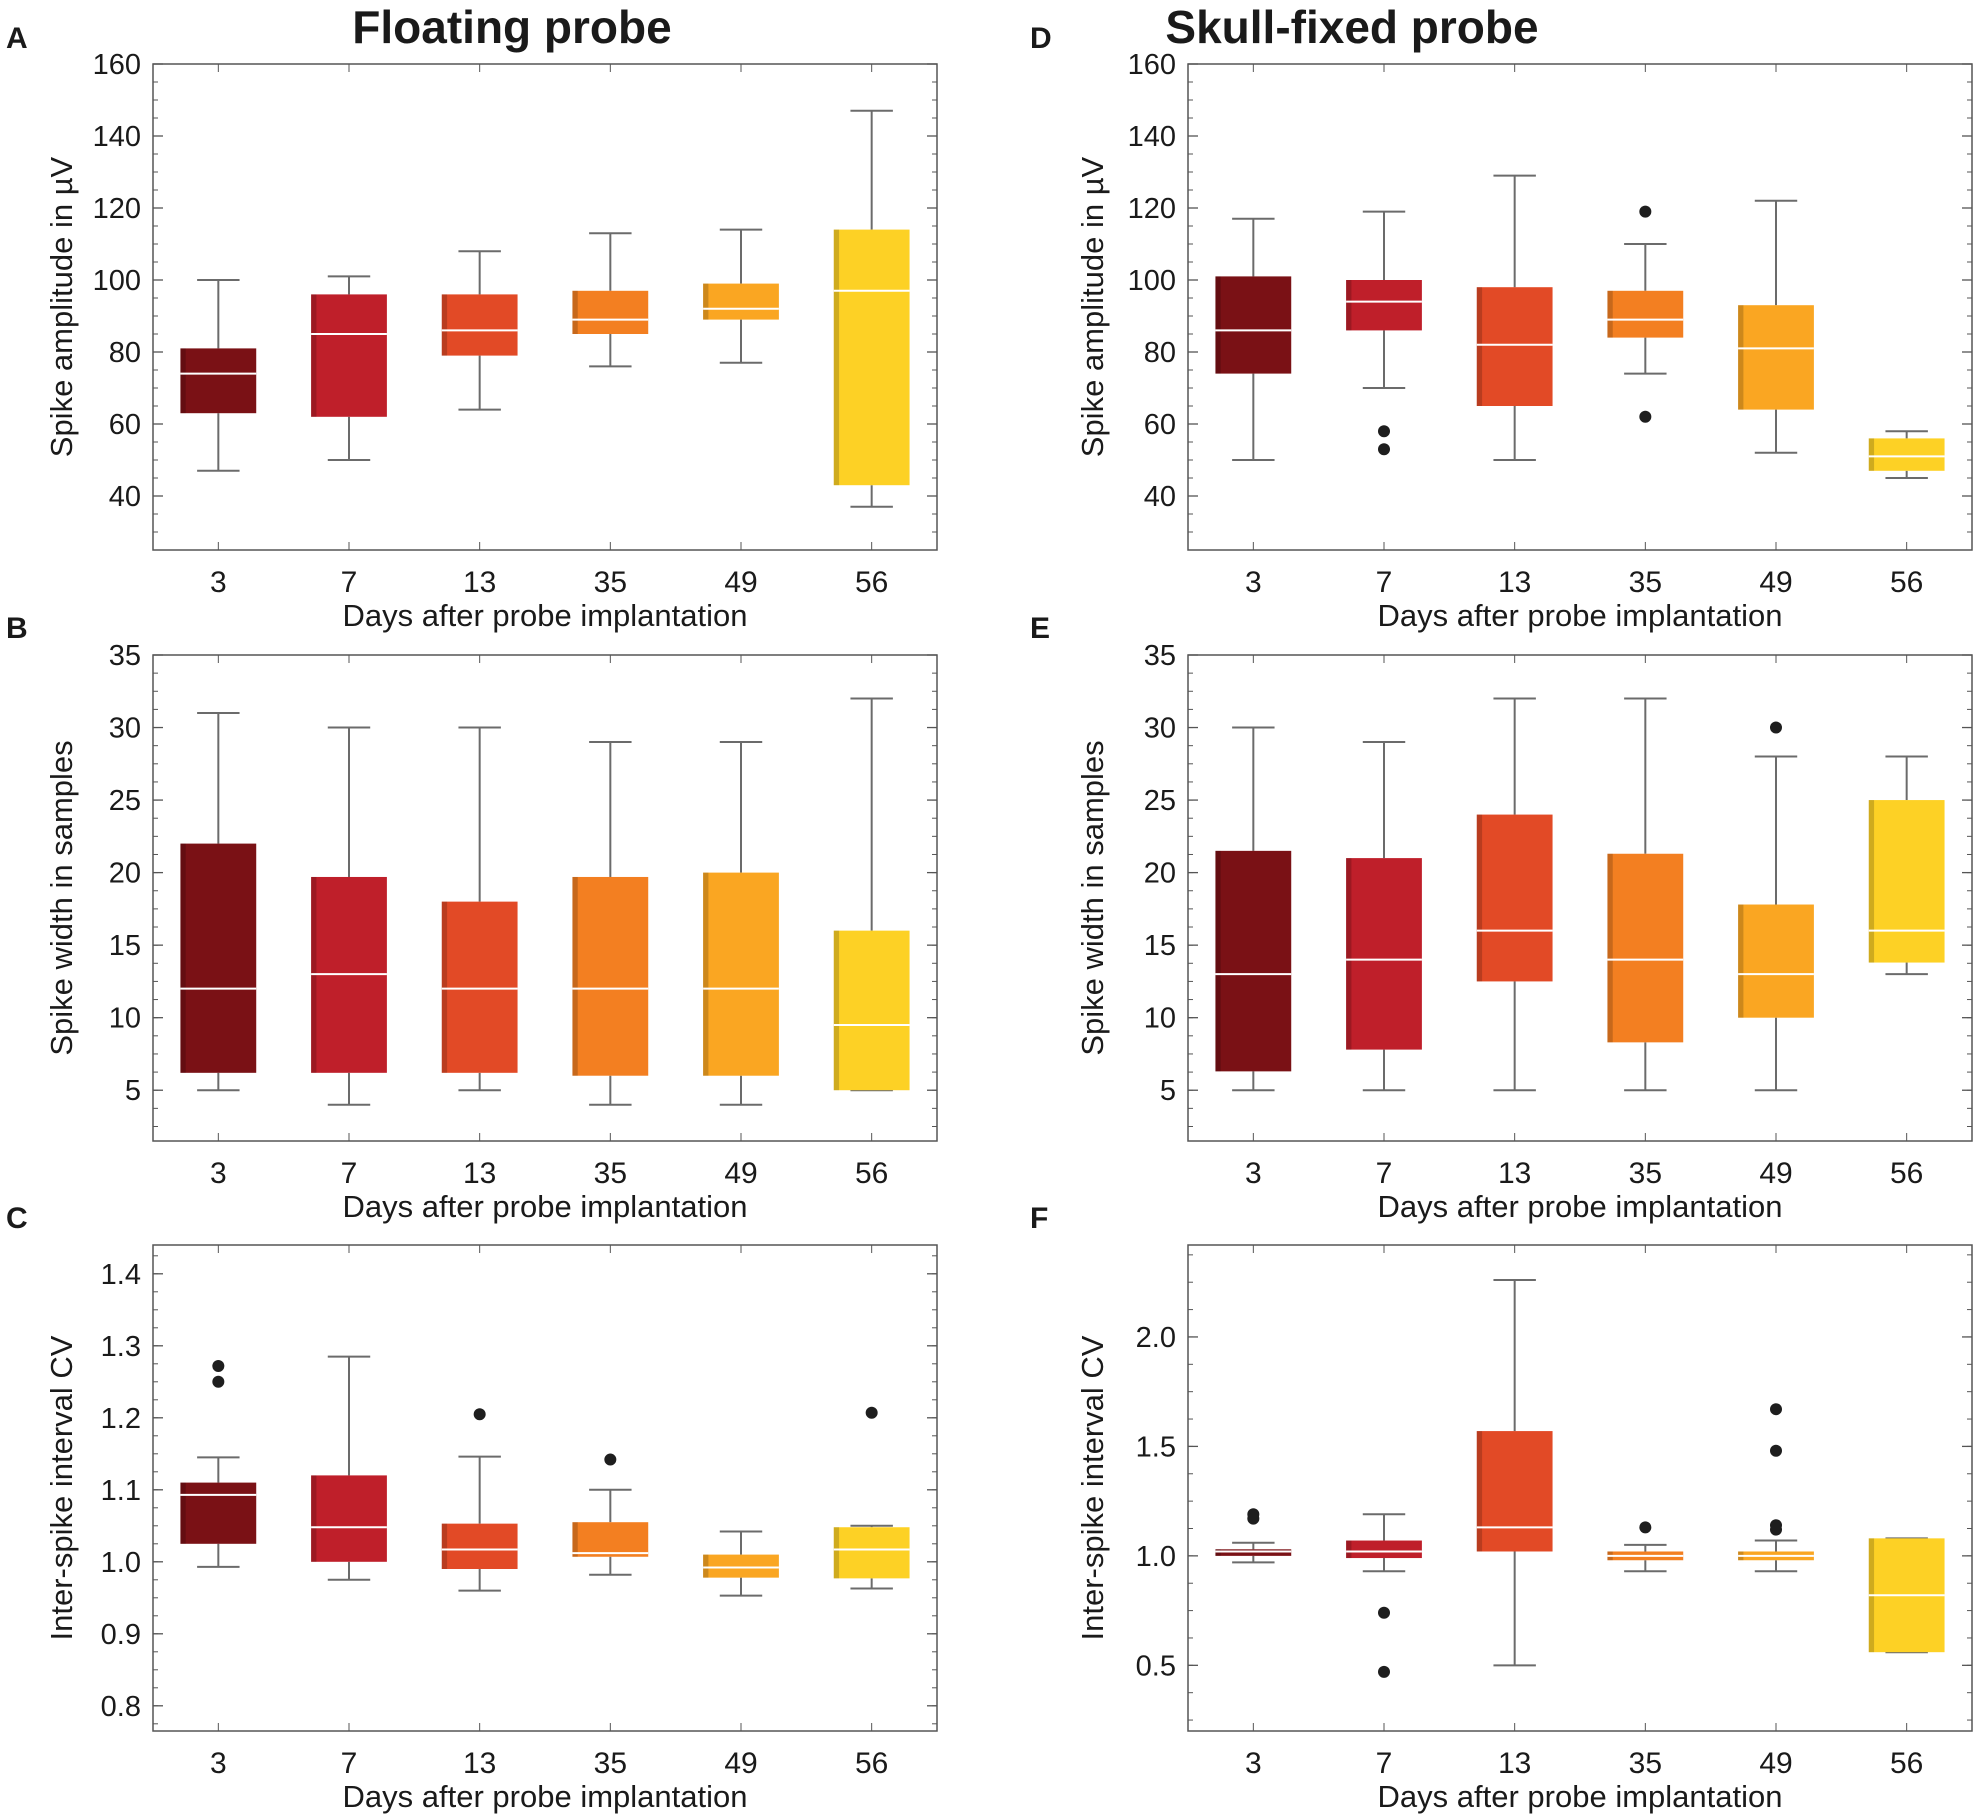 The height and width of the screenshot is (1817, 1977). I want to click on y-axis-label: Inter-spike interval CV, so click(61, 1487).